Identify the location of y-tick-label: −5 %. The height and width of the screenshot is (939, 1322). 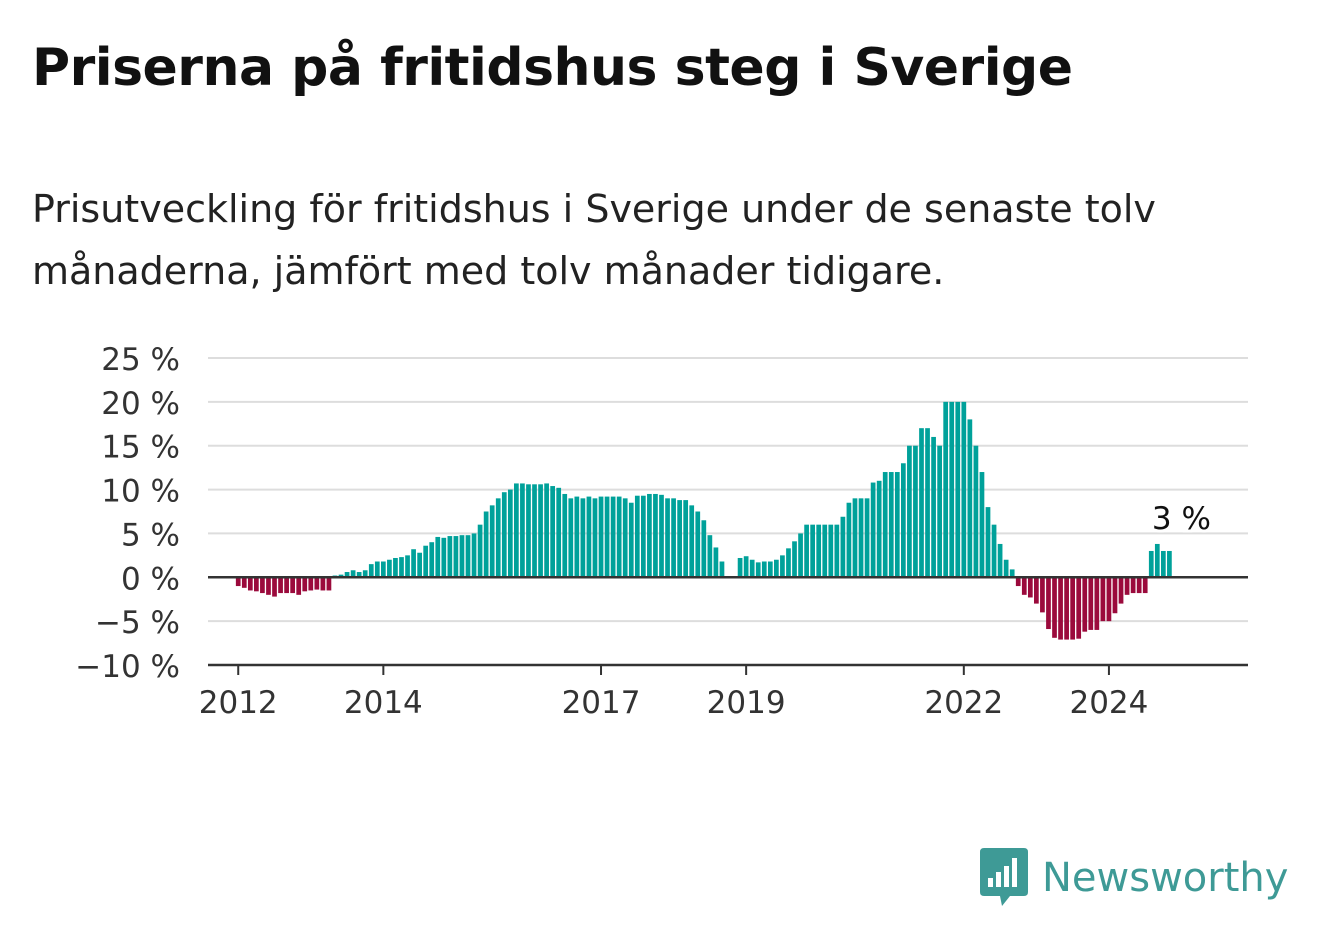
(137, 623).